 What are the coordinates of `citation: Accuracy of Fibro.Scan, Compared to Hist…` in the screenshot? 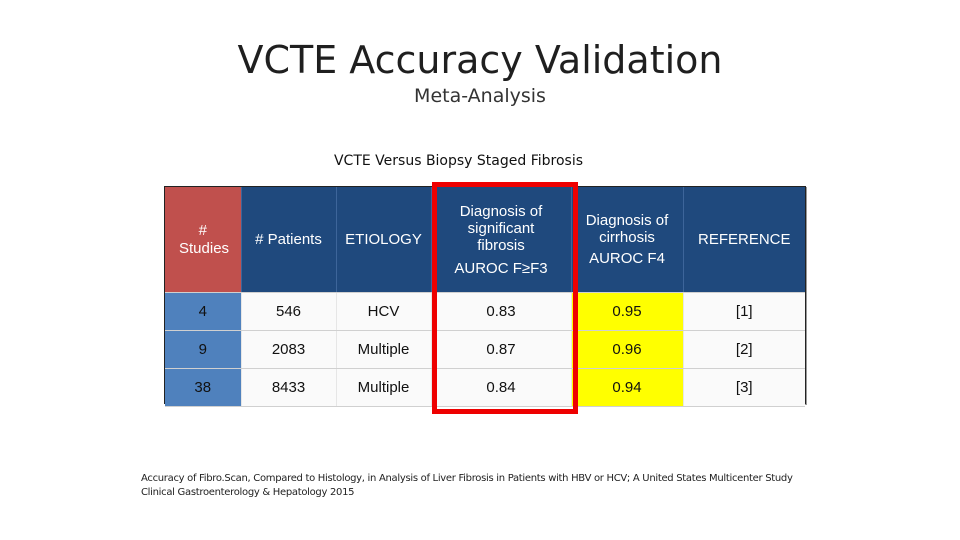 It's located at (476, 486).